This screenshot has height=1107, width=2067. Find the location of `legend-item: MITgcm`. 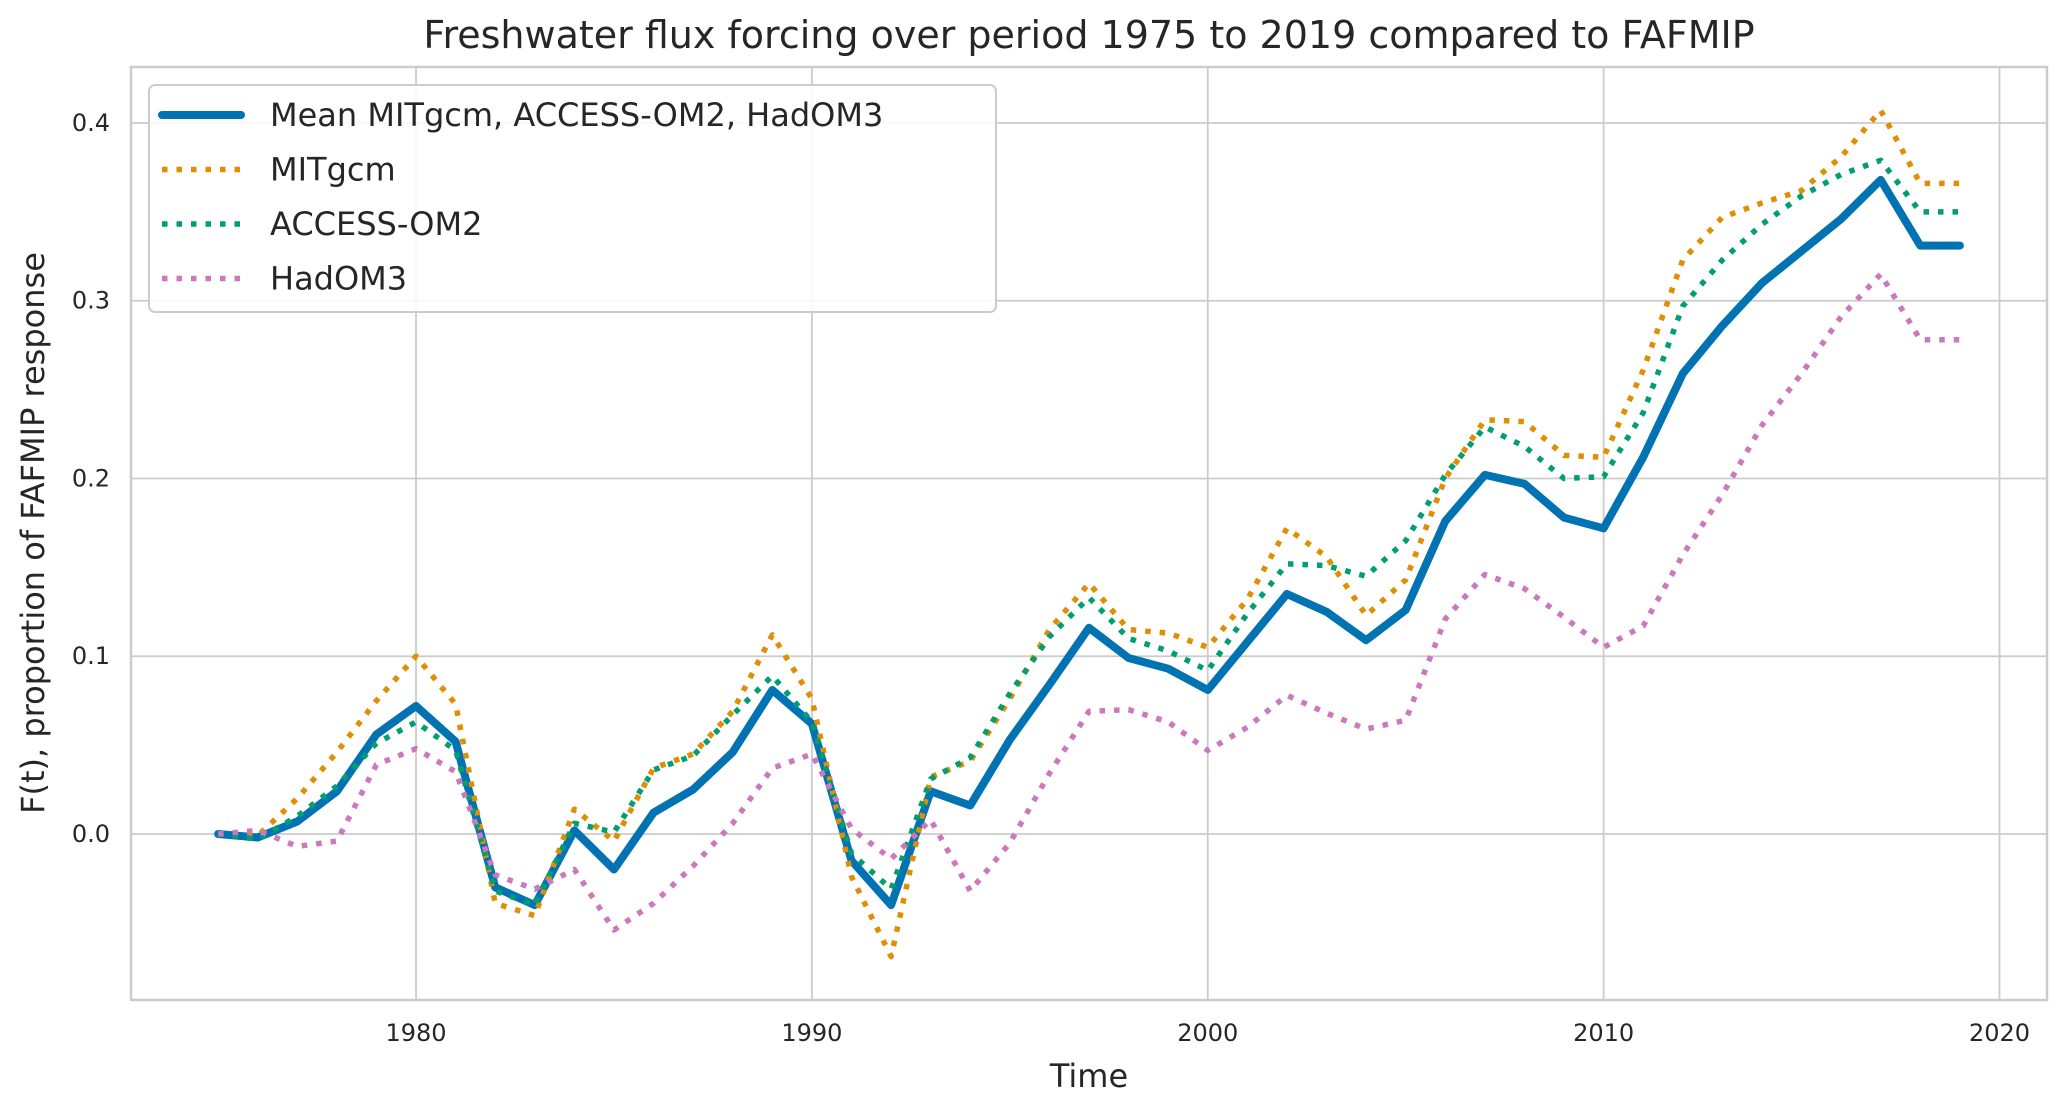

legend-item: MITgcm is located at coordinates (279, 170).